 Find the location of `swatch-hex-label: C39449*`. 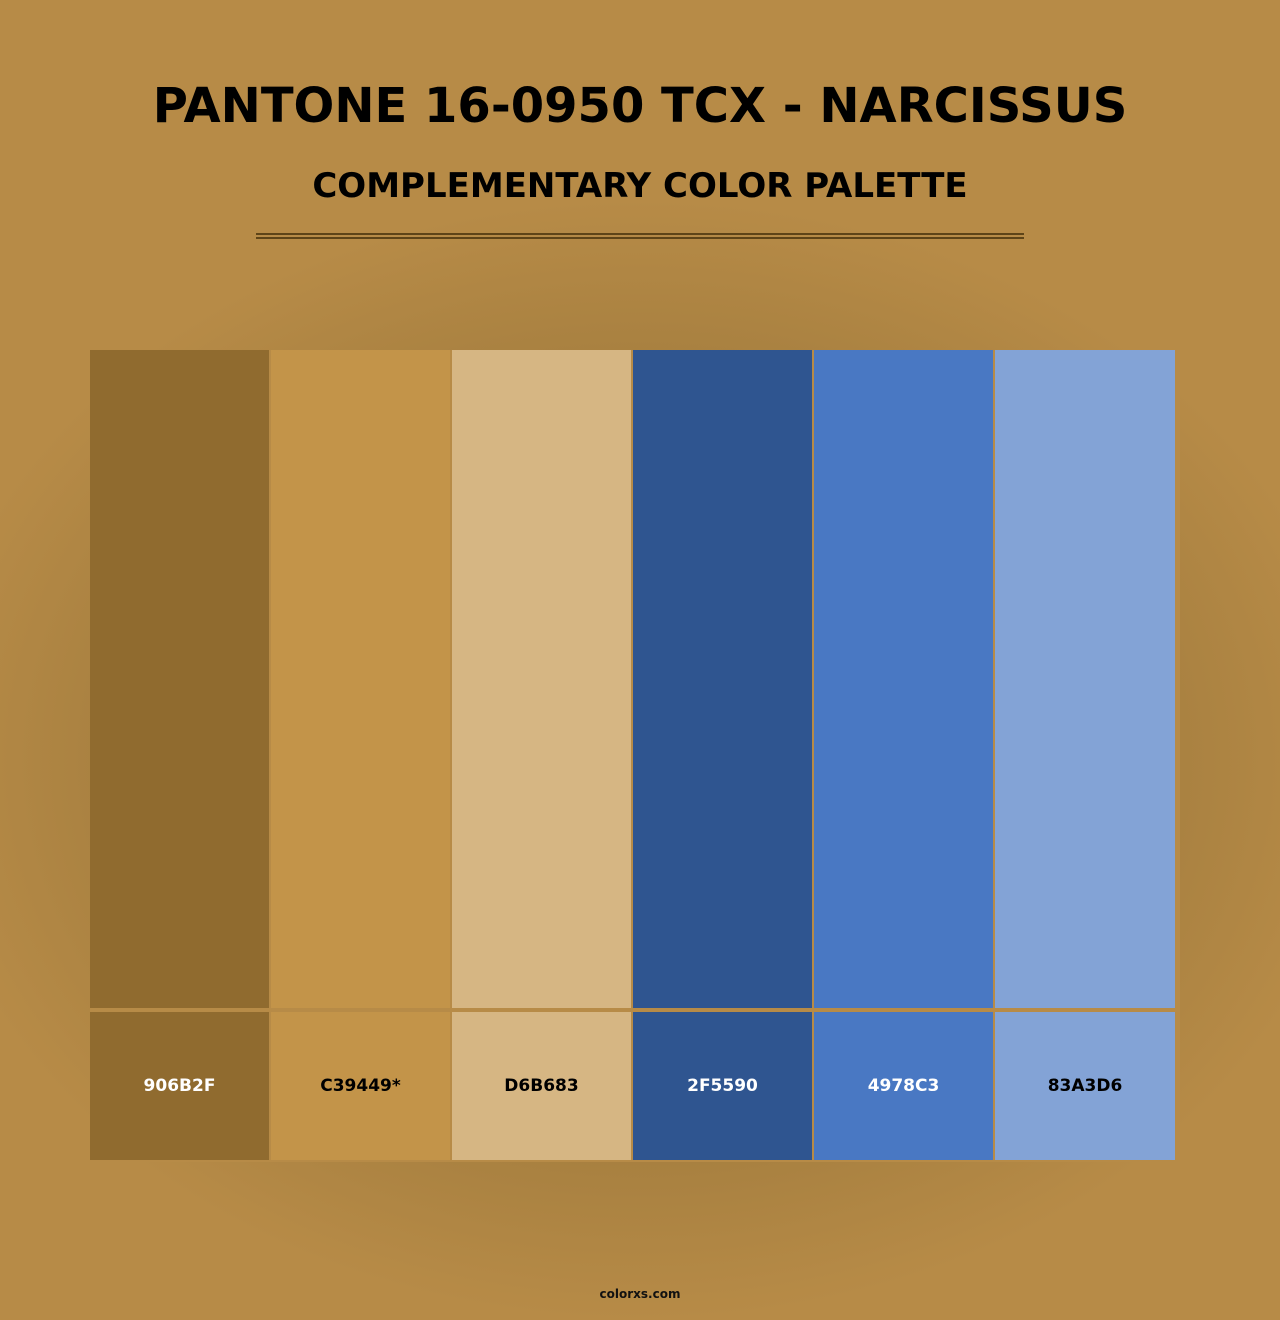

swatch-hex-label: C39449* is located at coordinates (360, 1086).